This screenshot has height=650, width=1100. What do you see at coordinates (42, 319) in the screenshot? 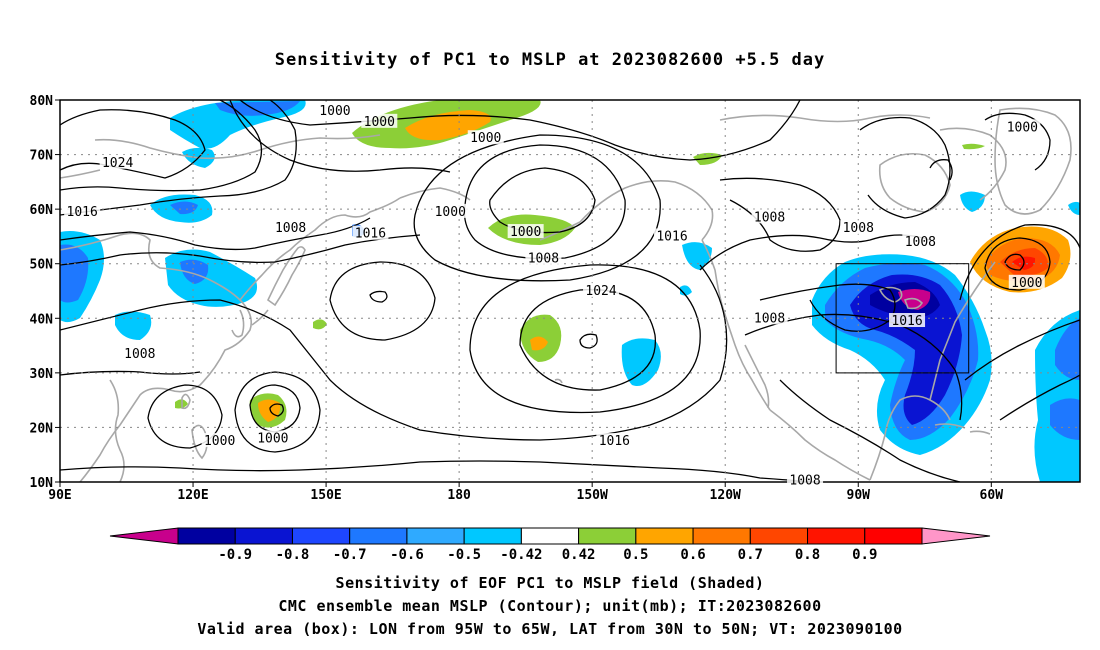
I see `lat-label: 40N` at bounding box center [42, 319].